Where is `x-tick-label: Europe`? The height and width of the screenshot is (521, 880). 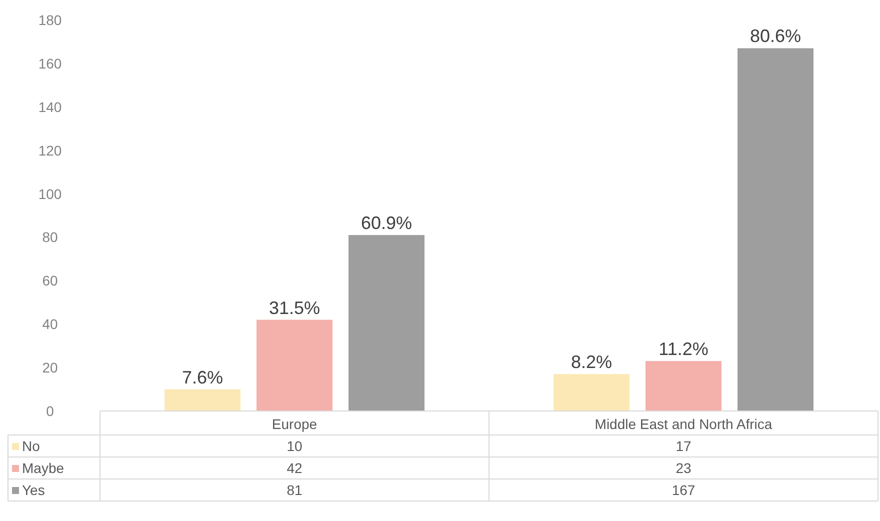 x-tick-label: Europe is located at coordinates (295, 424).